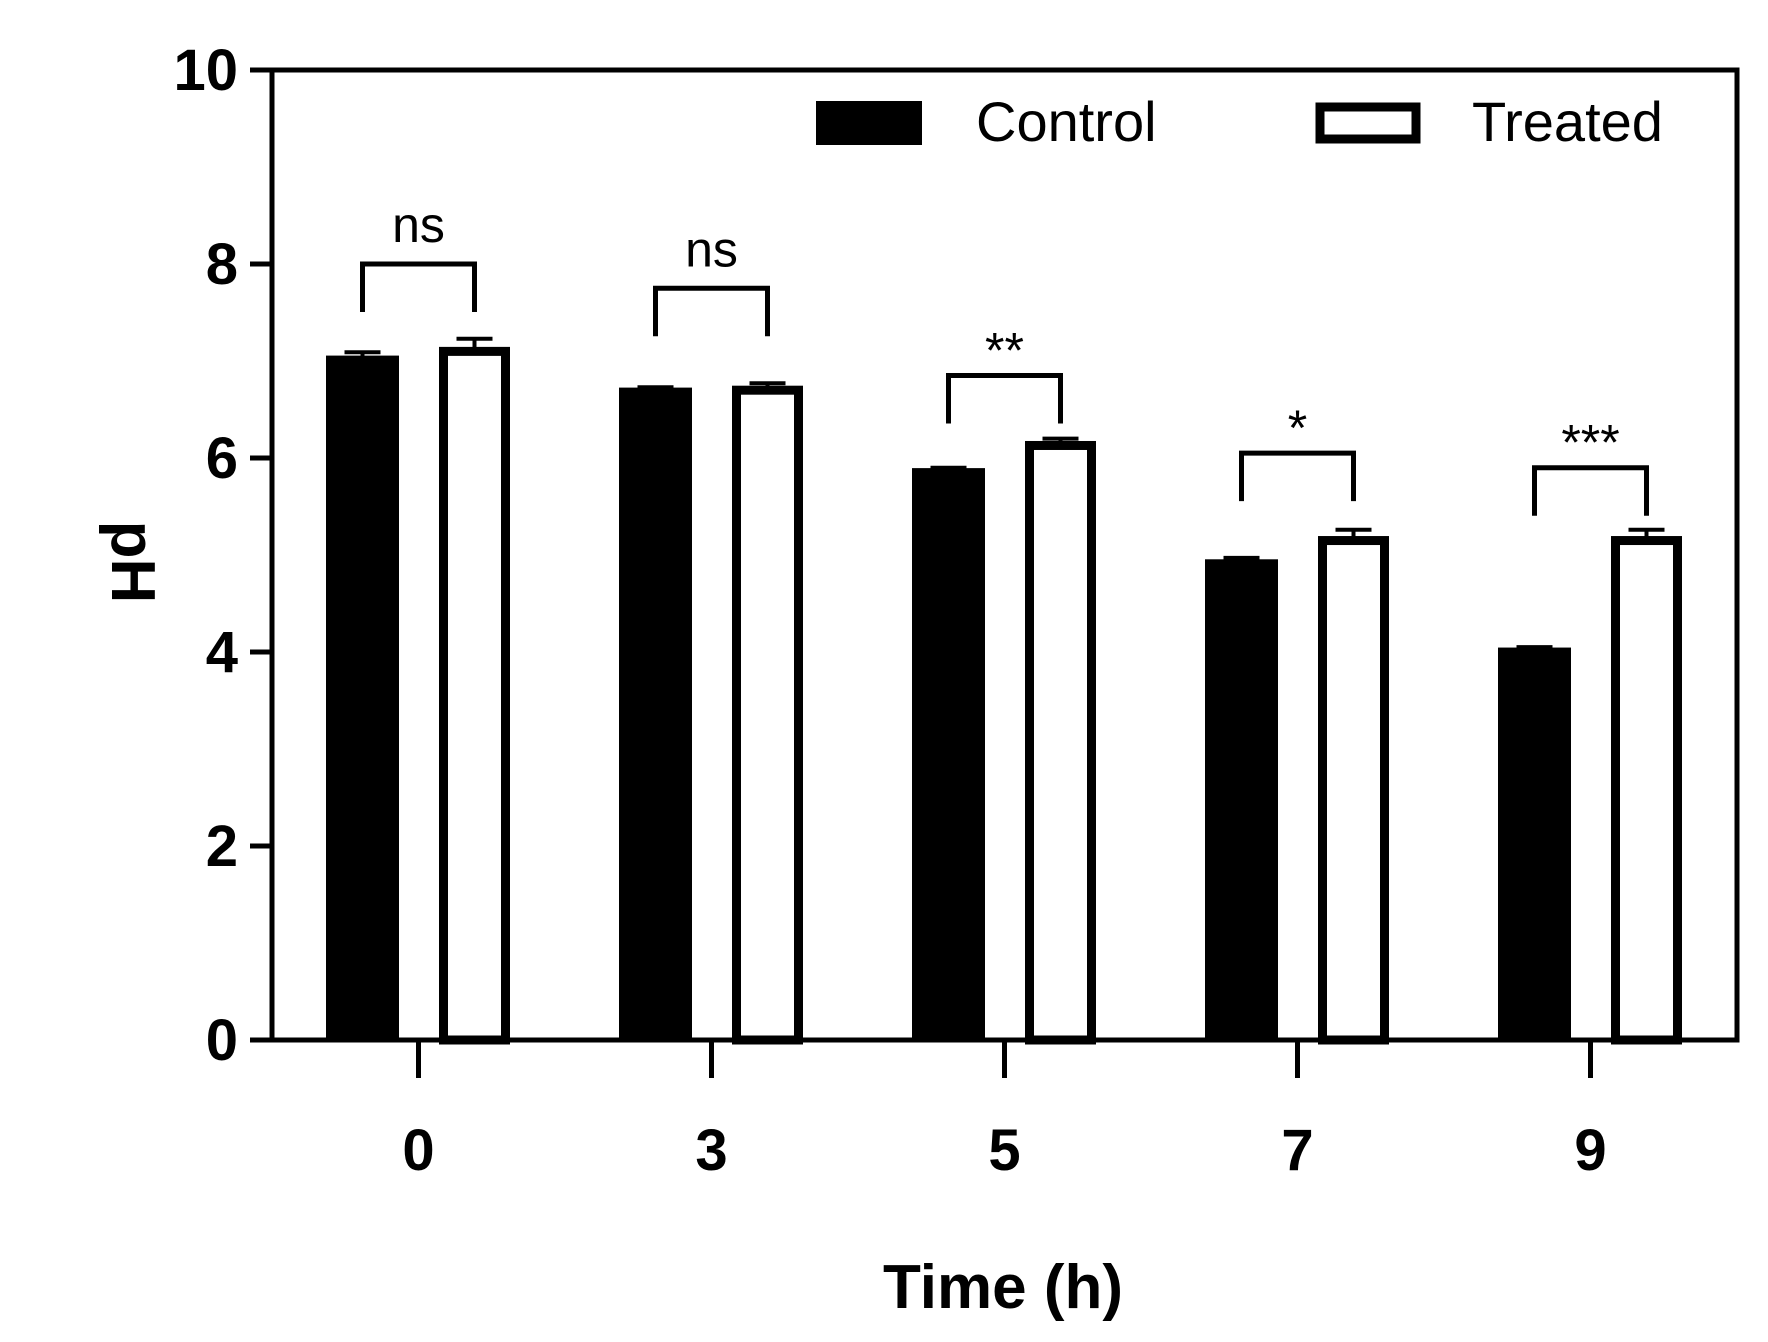 This screenshot has width=1768, height=1342. Describe the element at coordinates (132, 562) in the screenshot. I see `y-axis-title: pH` at that location.